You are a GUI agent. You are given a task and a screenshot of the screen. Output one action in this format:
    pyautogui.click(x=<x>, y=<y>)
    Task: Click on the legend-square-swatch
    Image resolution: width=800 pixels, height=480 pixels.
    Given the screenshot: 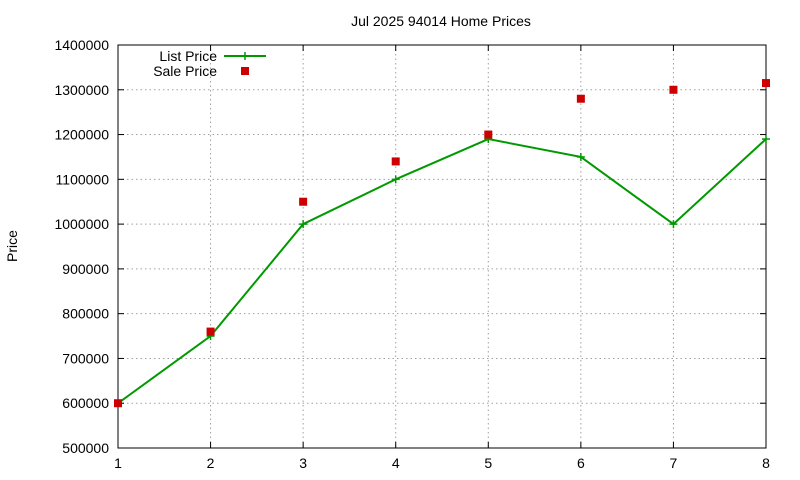 What is the action you would take?
    pyautogui.click(x=245, y=71)
    